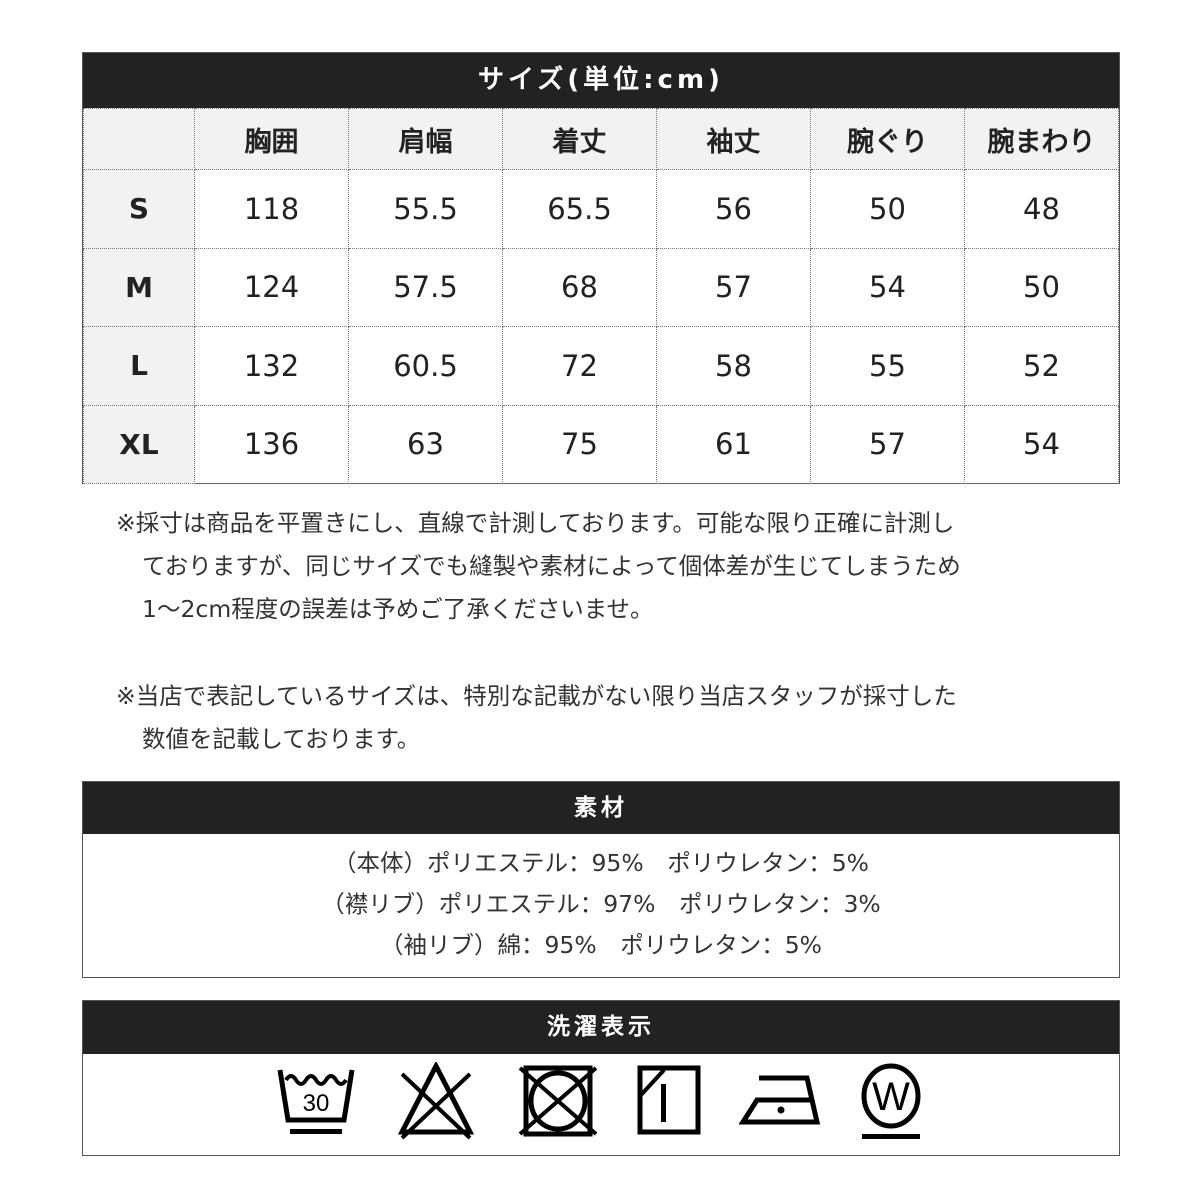  Describe the element at coordinates (551, 566) in the screenshot. I see `note-line: ておりますが、同じサイズでも縫製や素材によって個体差が生じてしまうため` at that location.